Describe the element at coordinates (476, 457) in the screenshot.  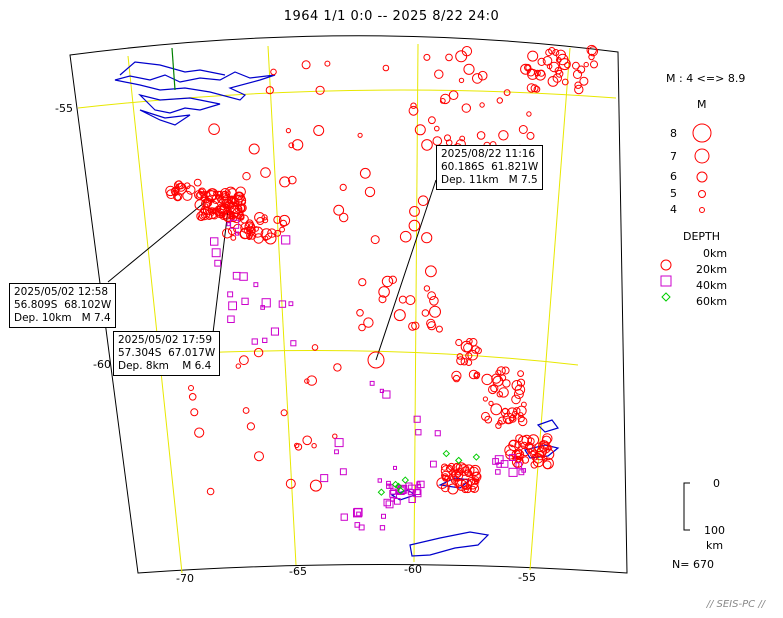
I see `event-deep-marker` at that location.